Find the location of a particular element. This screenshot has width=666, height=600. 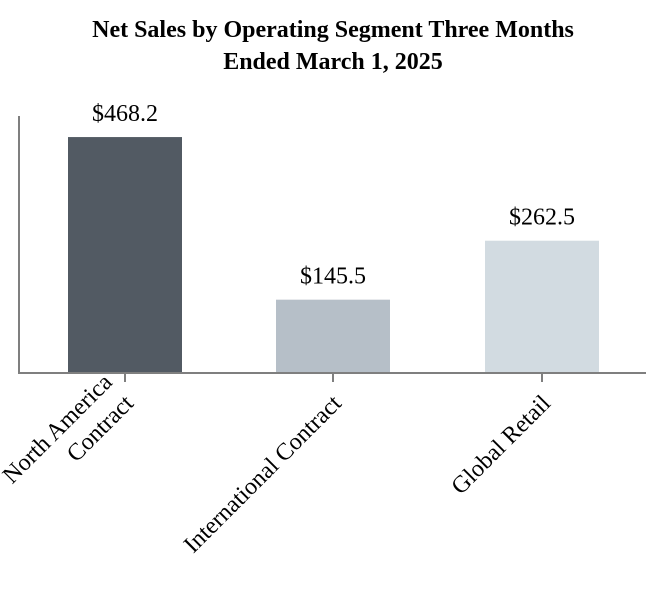

data-label-0: $468.2 is located at coordinates (125, 114).